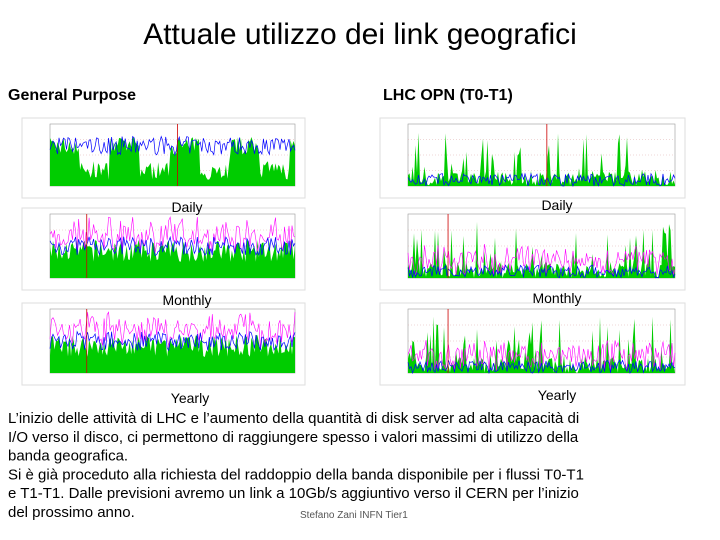  Describe the element at coordinates (71, 512) in the screenshot. I see `paragraph-line: del prossimo anno.` at that location.